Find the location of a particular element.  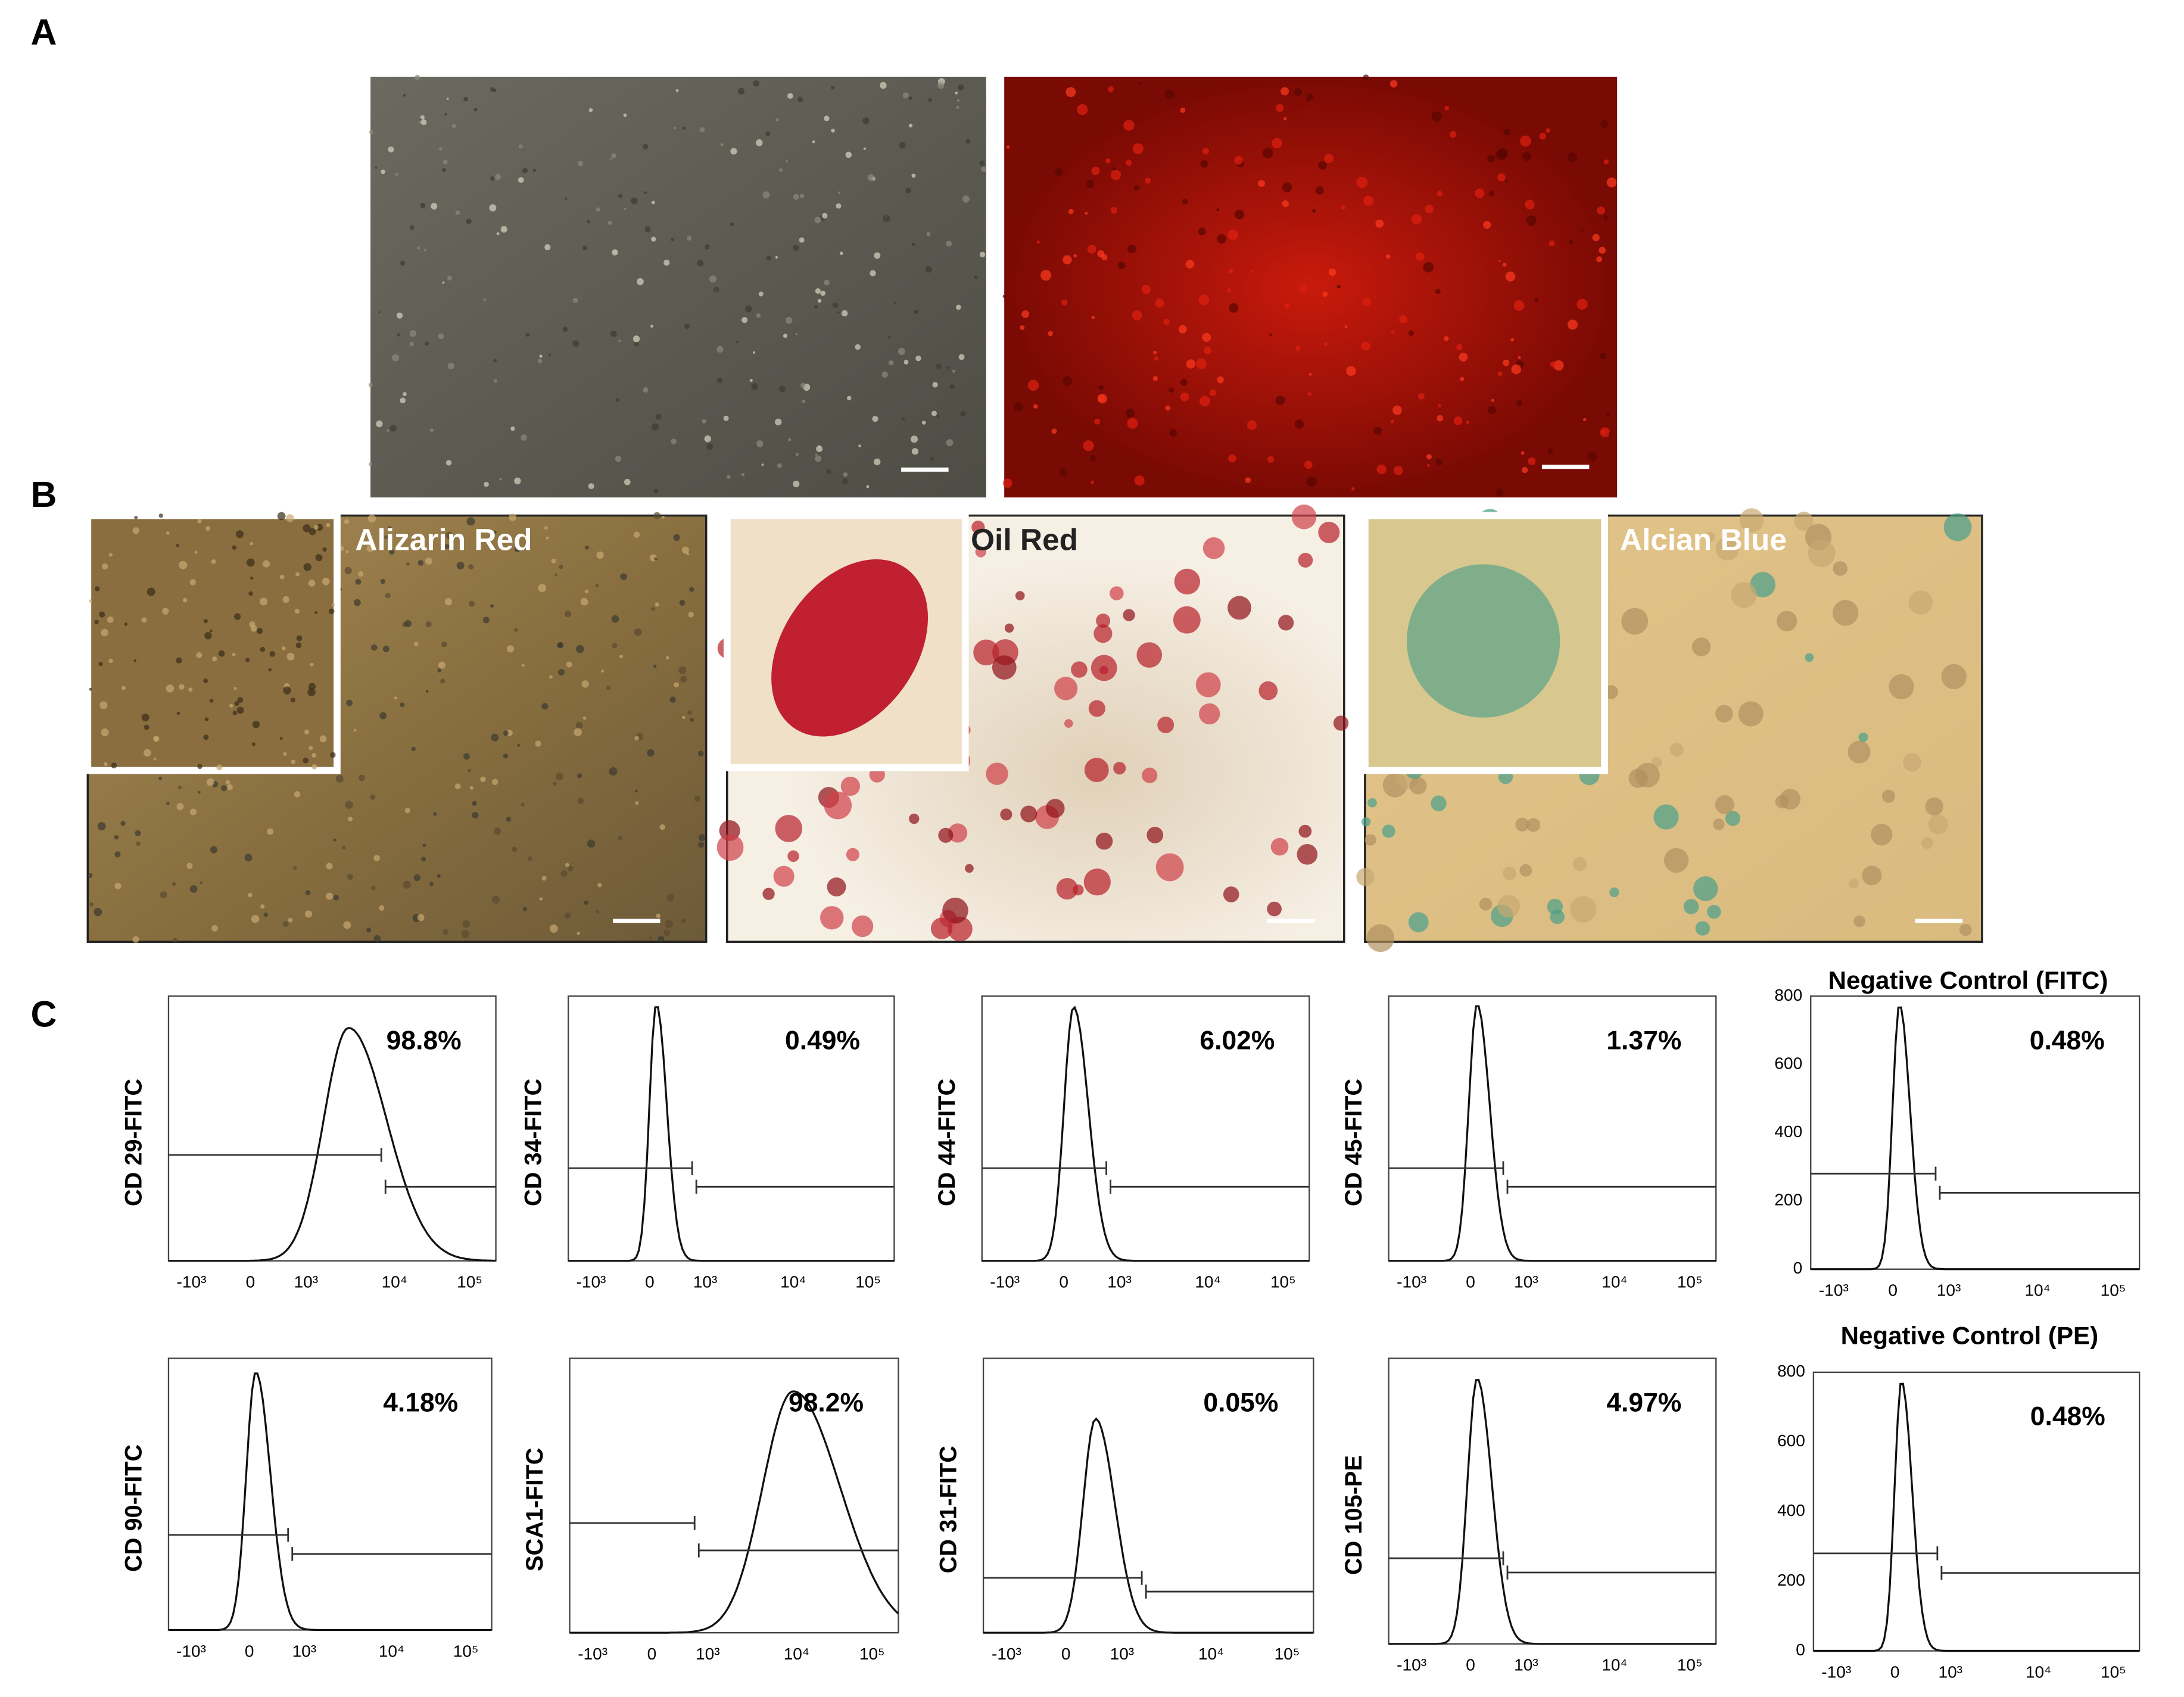

inset-cell is located at coordinates (1483, 641).